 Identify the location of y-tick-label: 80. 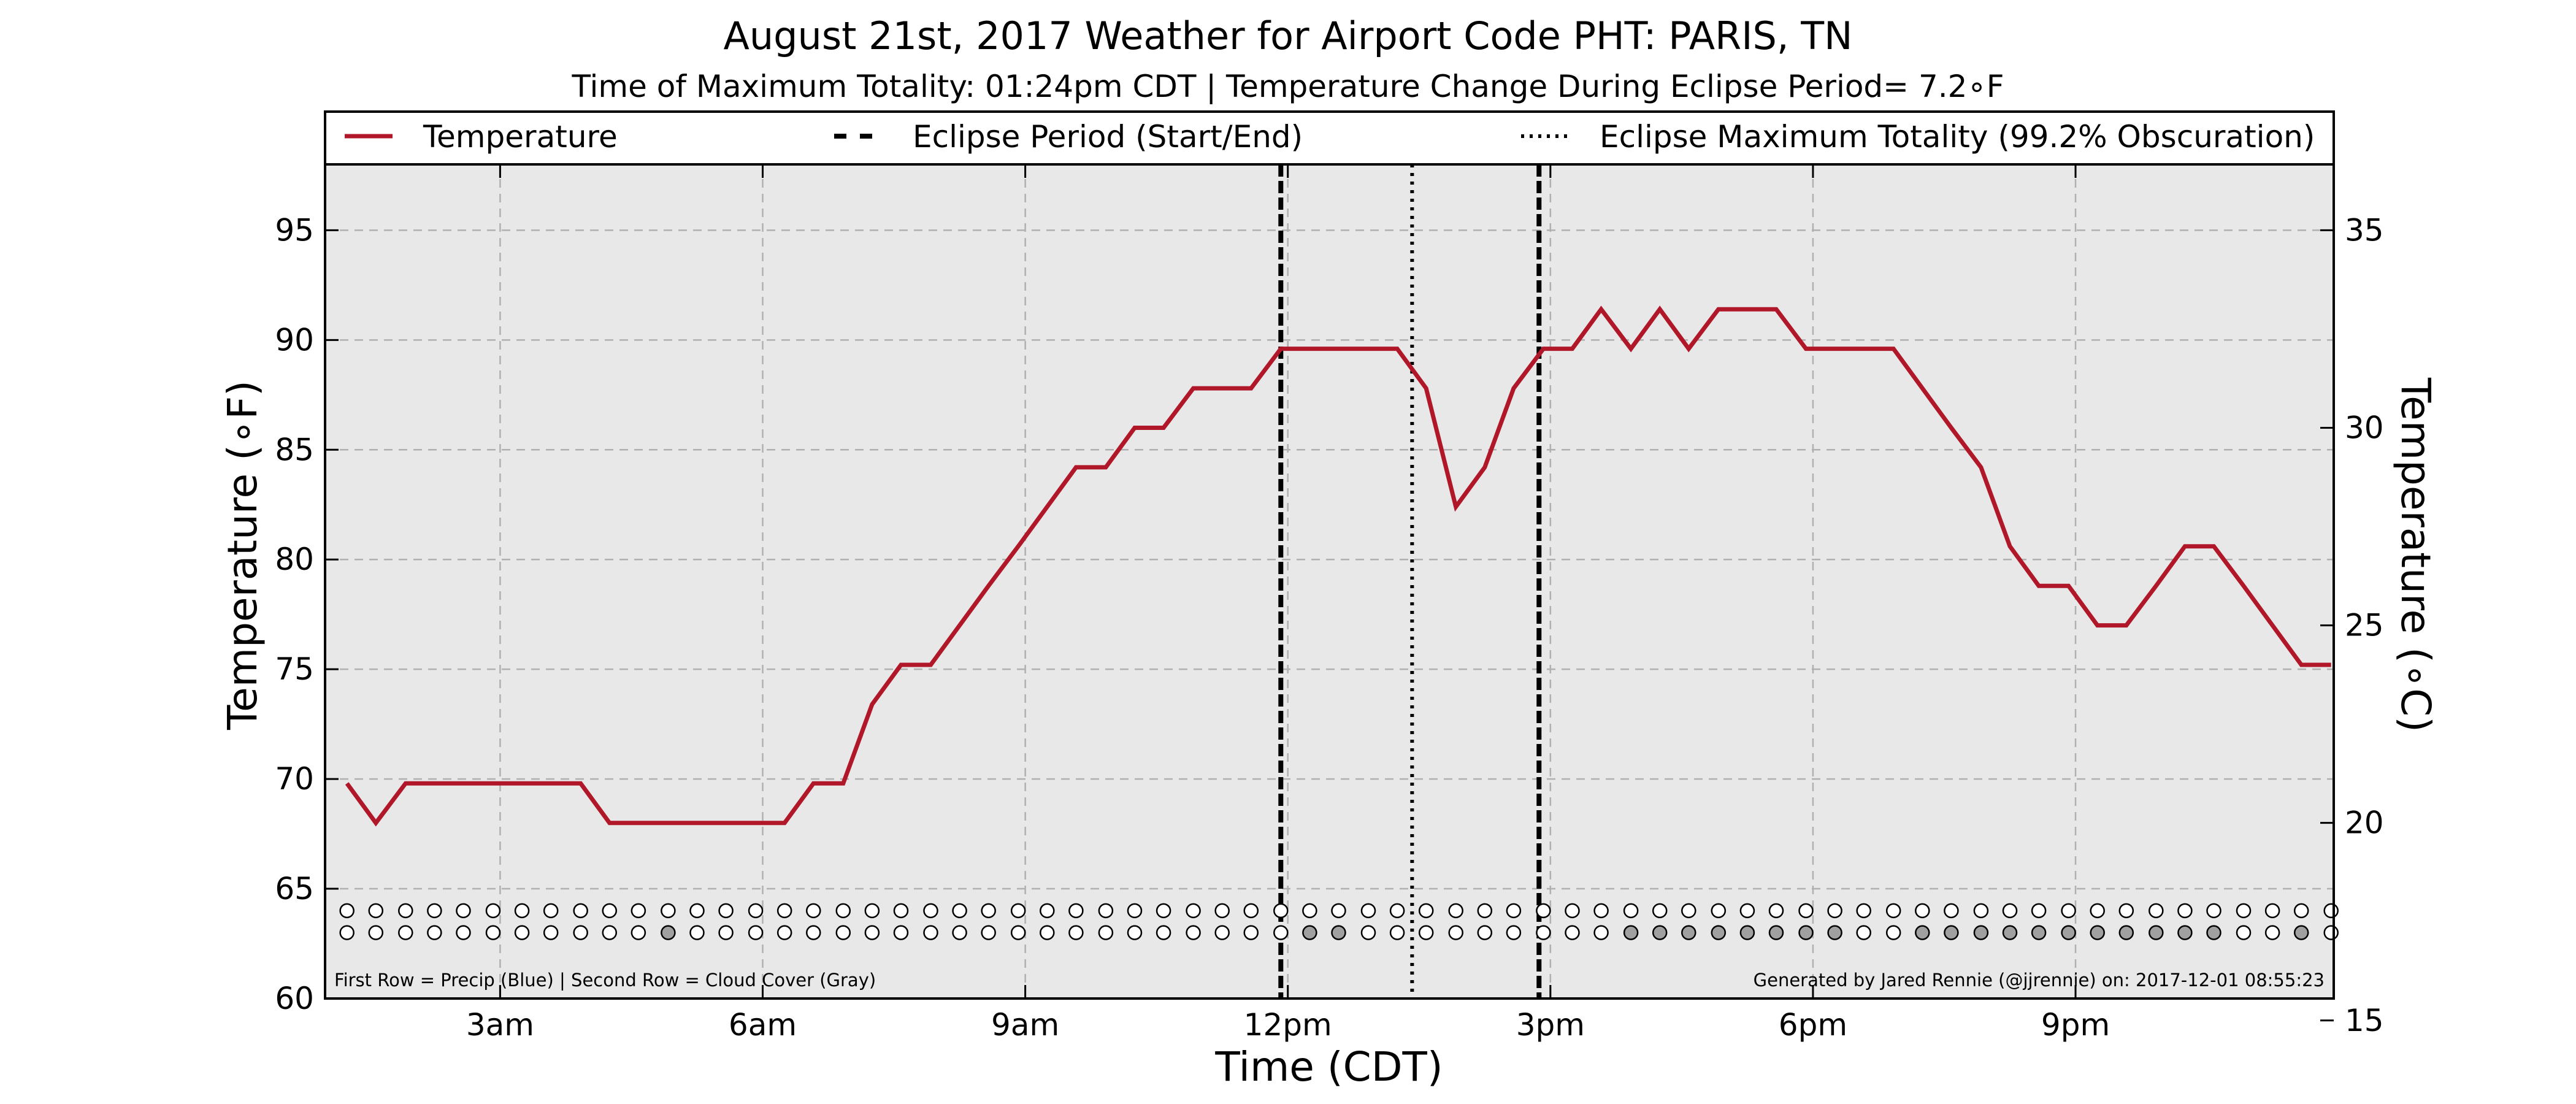
(294, 559).